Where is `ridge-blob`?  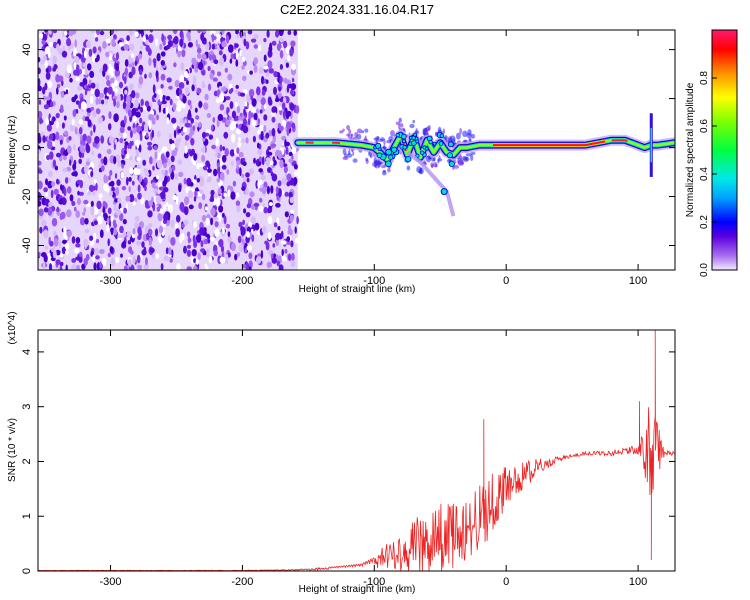 ridge-blob is located at coordinates (449, 155).